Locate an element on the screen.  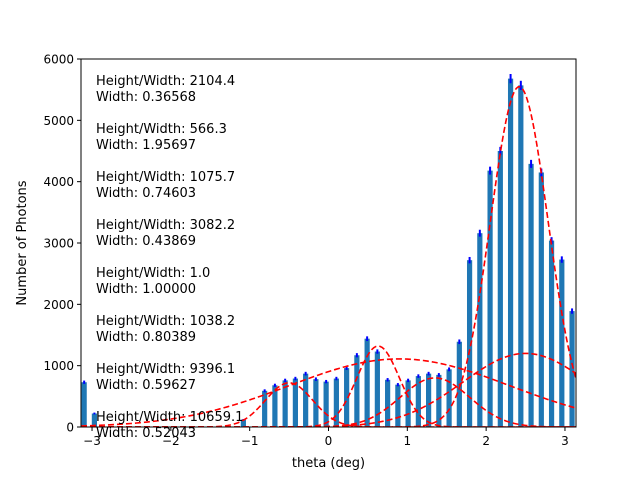
x-tick-label: −1 is located at coordinates (250, 441).